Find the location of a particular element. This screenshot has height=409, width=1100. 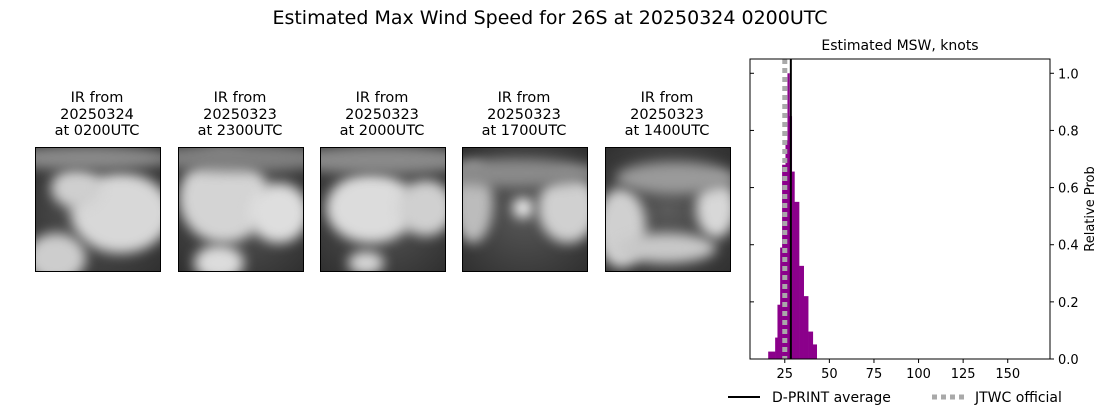

y-tick-label: 0.8 is located at coordinates (1068, 131).